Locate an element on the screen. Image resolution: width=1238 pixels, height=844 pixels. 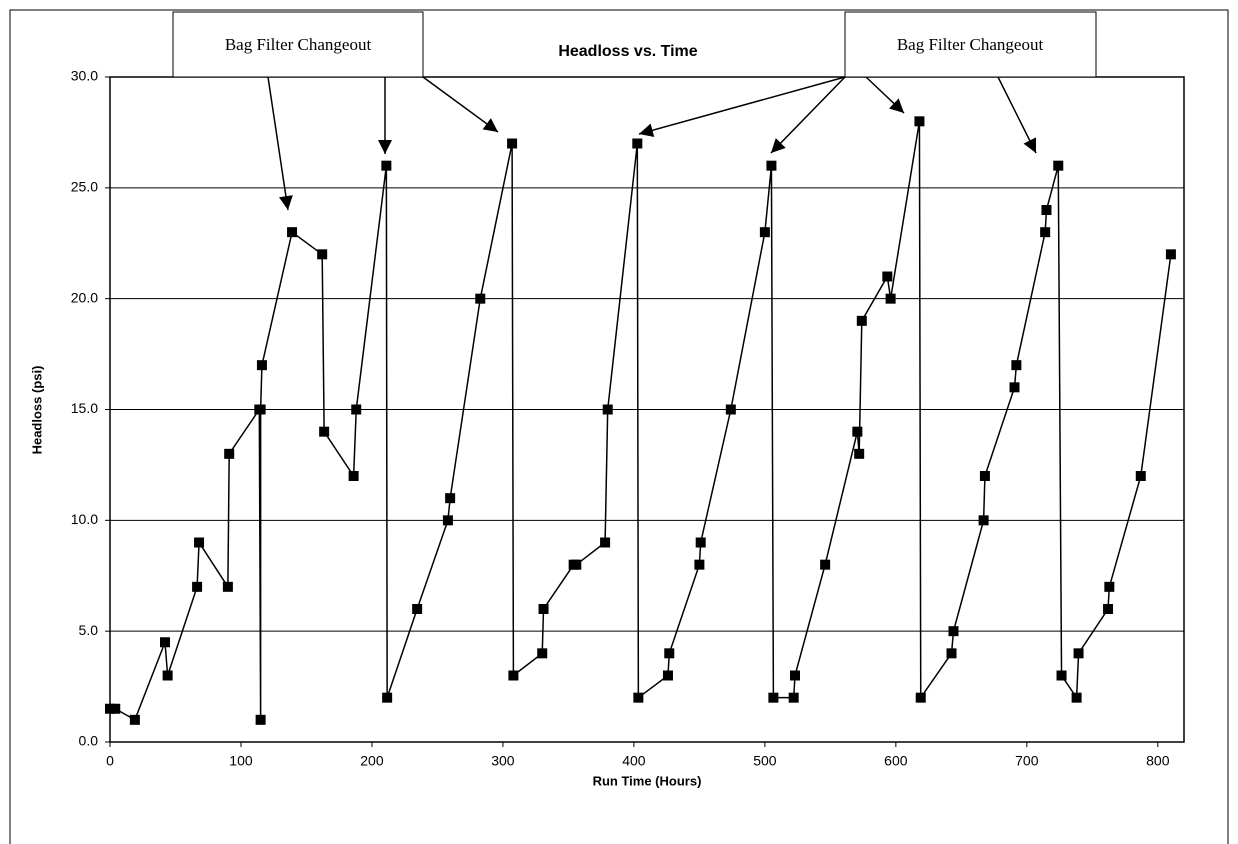
y-tick-label: 5.0 is located at coordinates (89, 630).